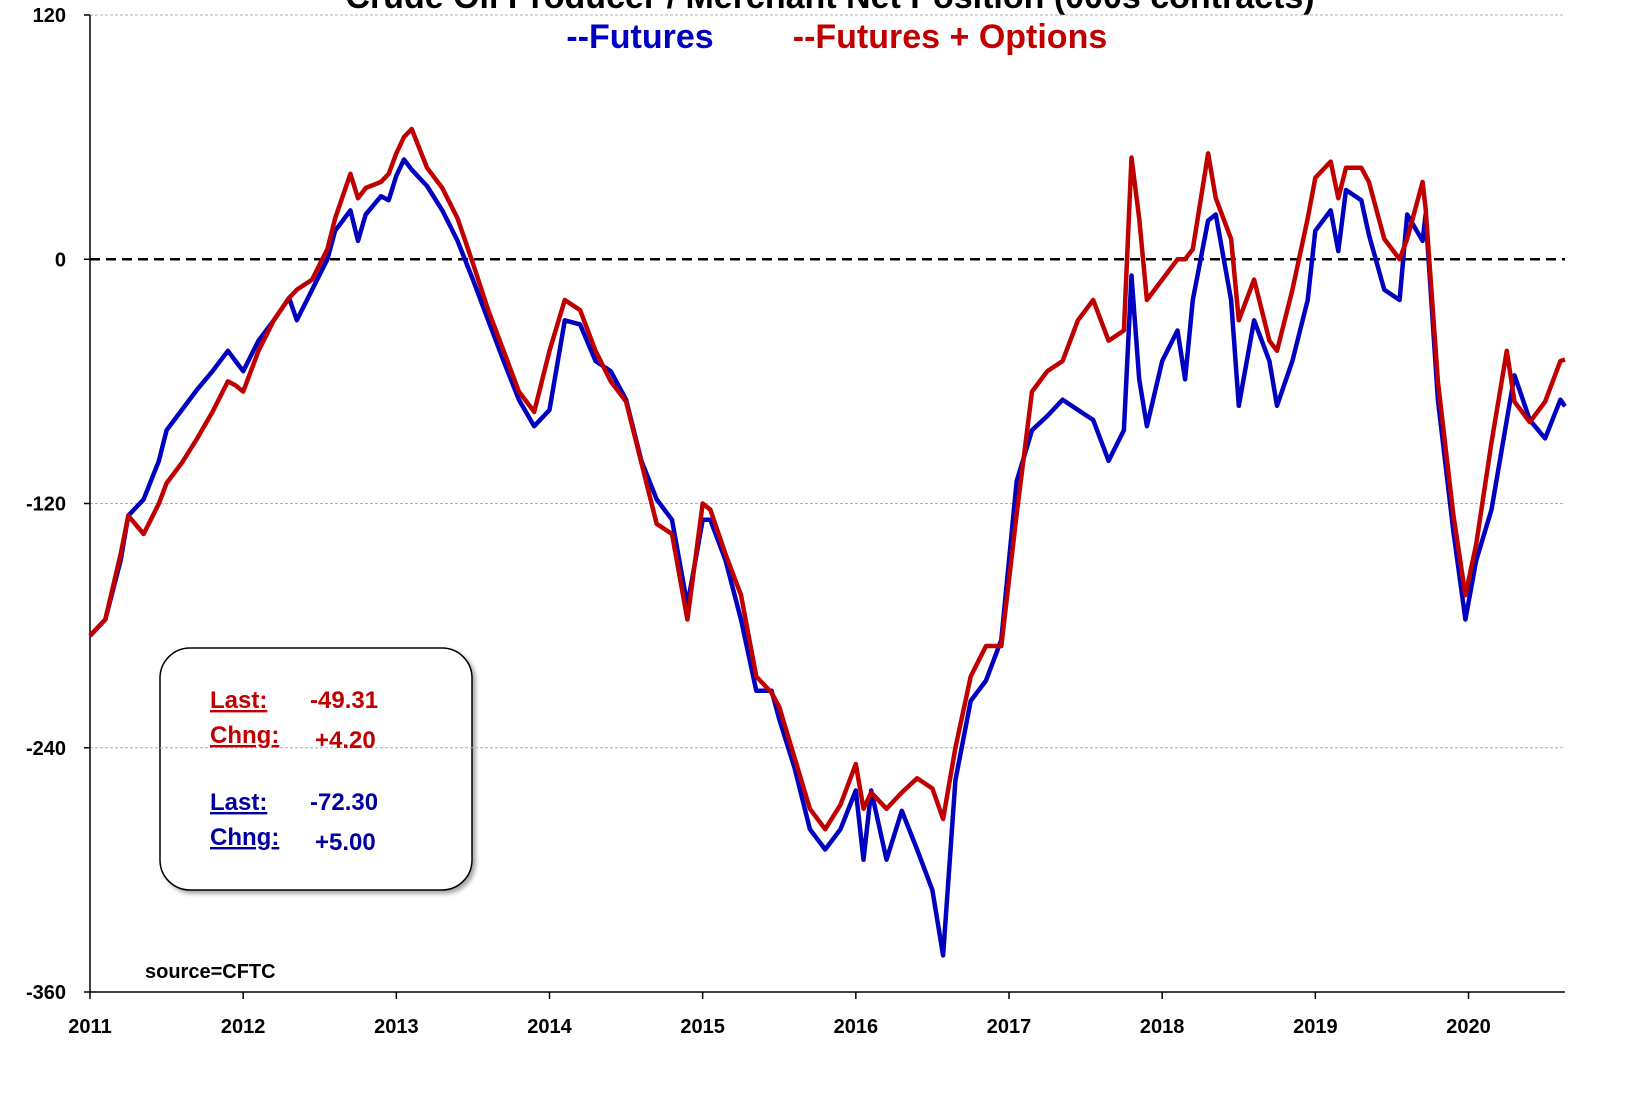  Describe the element at coordinates (344, 802) in the screenshot. I see `info-value: -72.30` at that location.